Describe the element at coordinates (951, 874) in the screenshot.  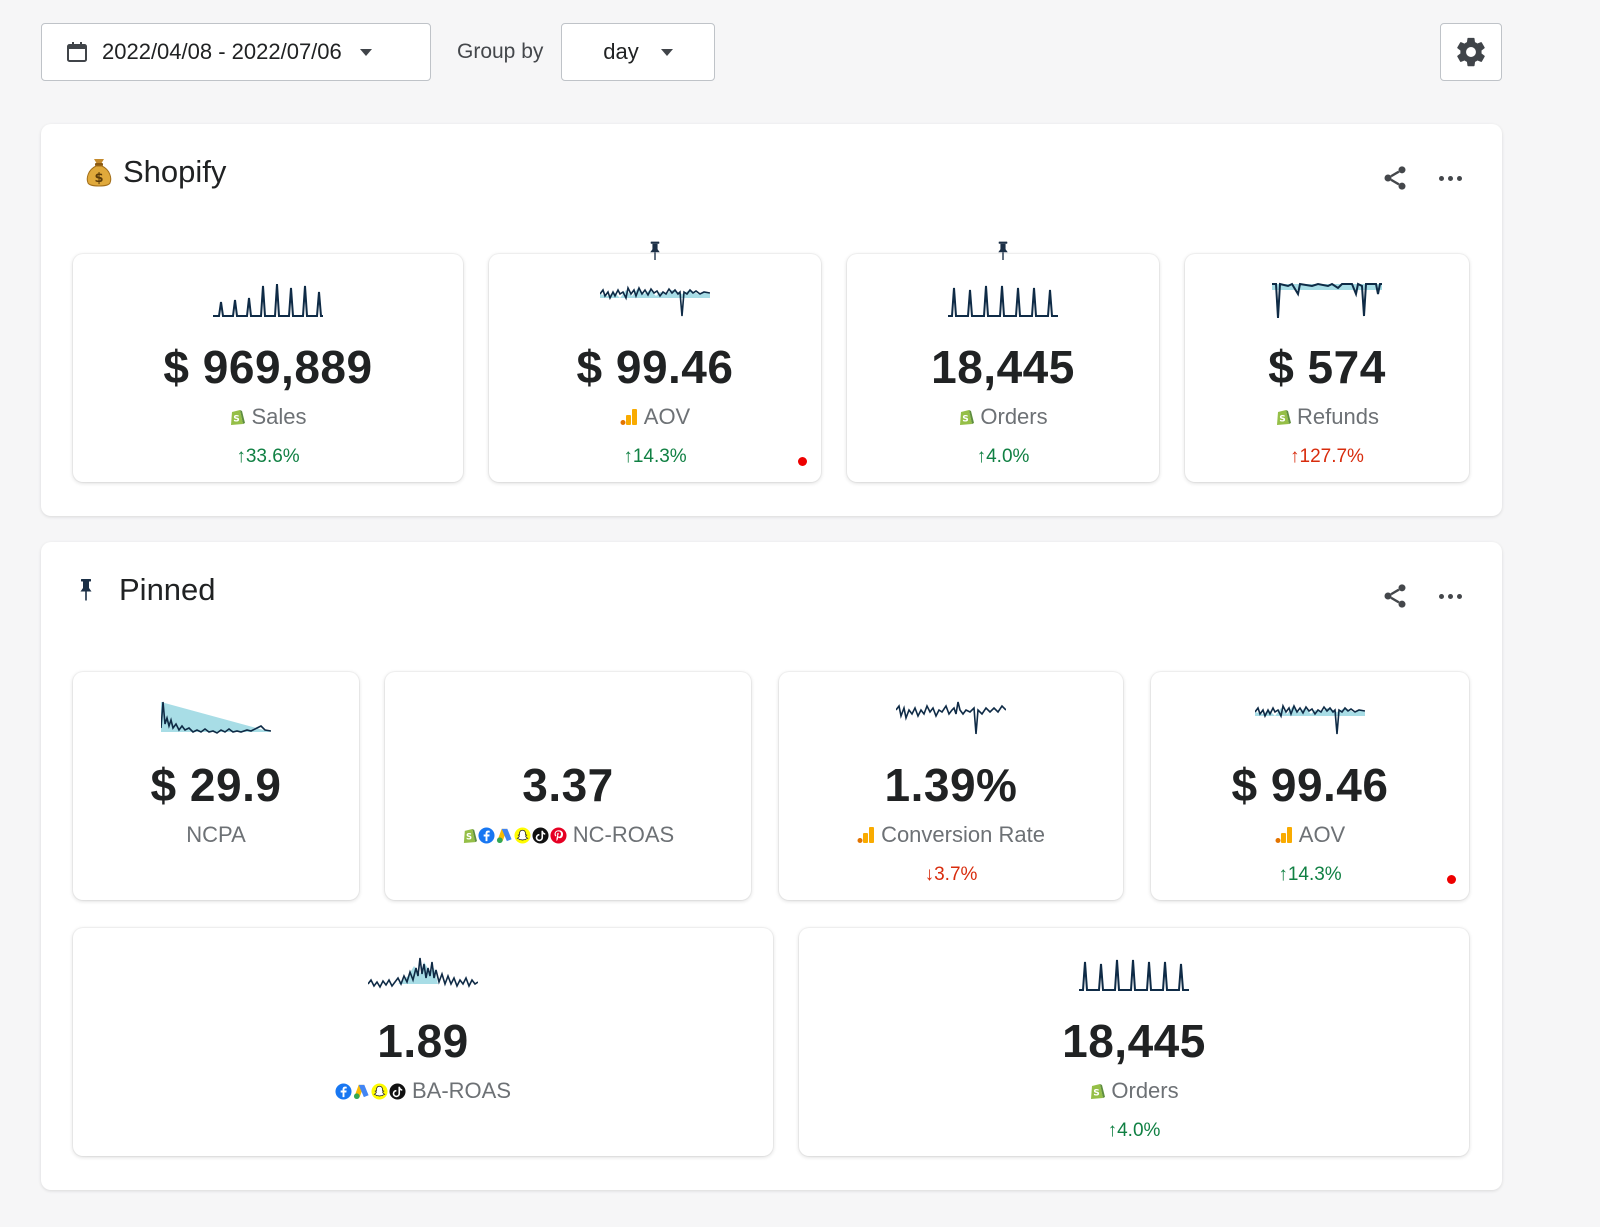
I see `metric-change: ↓3.7%` at that location.